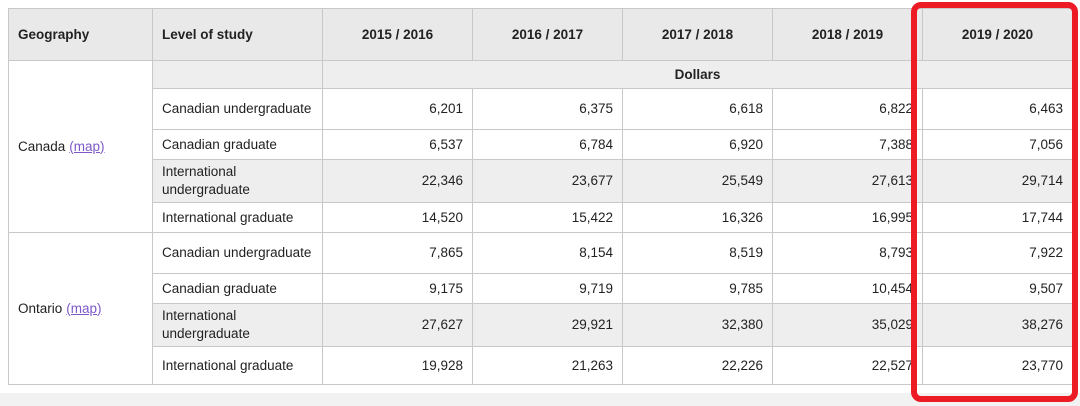  What do you see at coordinates (397, 288) in the screenshot?
I see `value-cell: 9,175` at bounding box center [397, 288].